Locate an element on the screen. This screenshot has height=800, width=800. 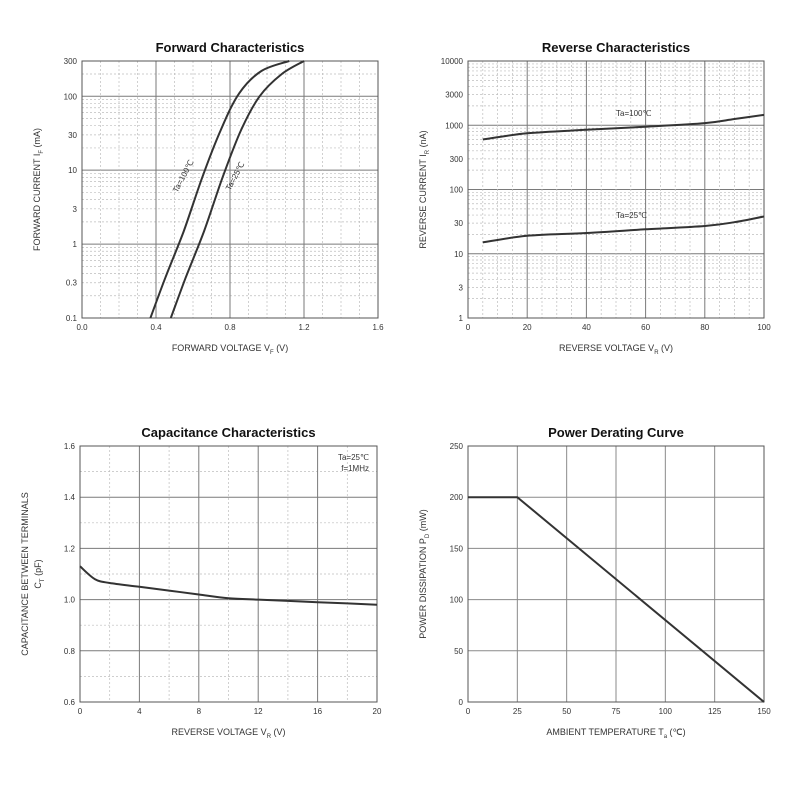
chart-title: Forward Characteristics is located at coordinates (230, 47).